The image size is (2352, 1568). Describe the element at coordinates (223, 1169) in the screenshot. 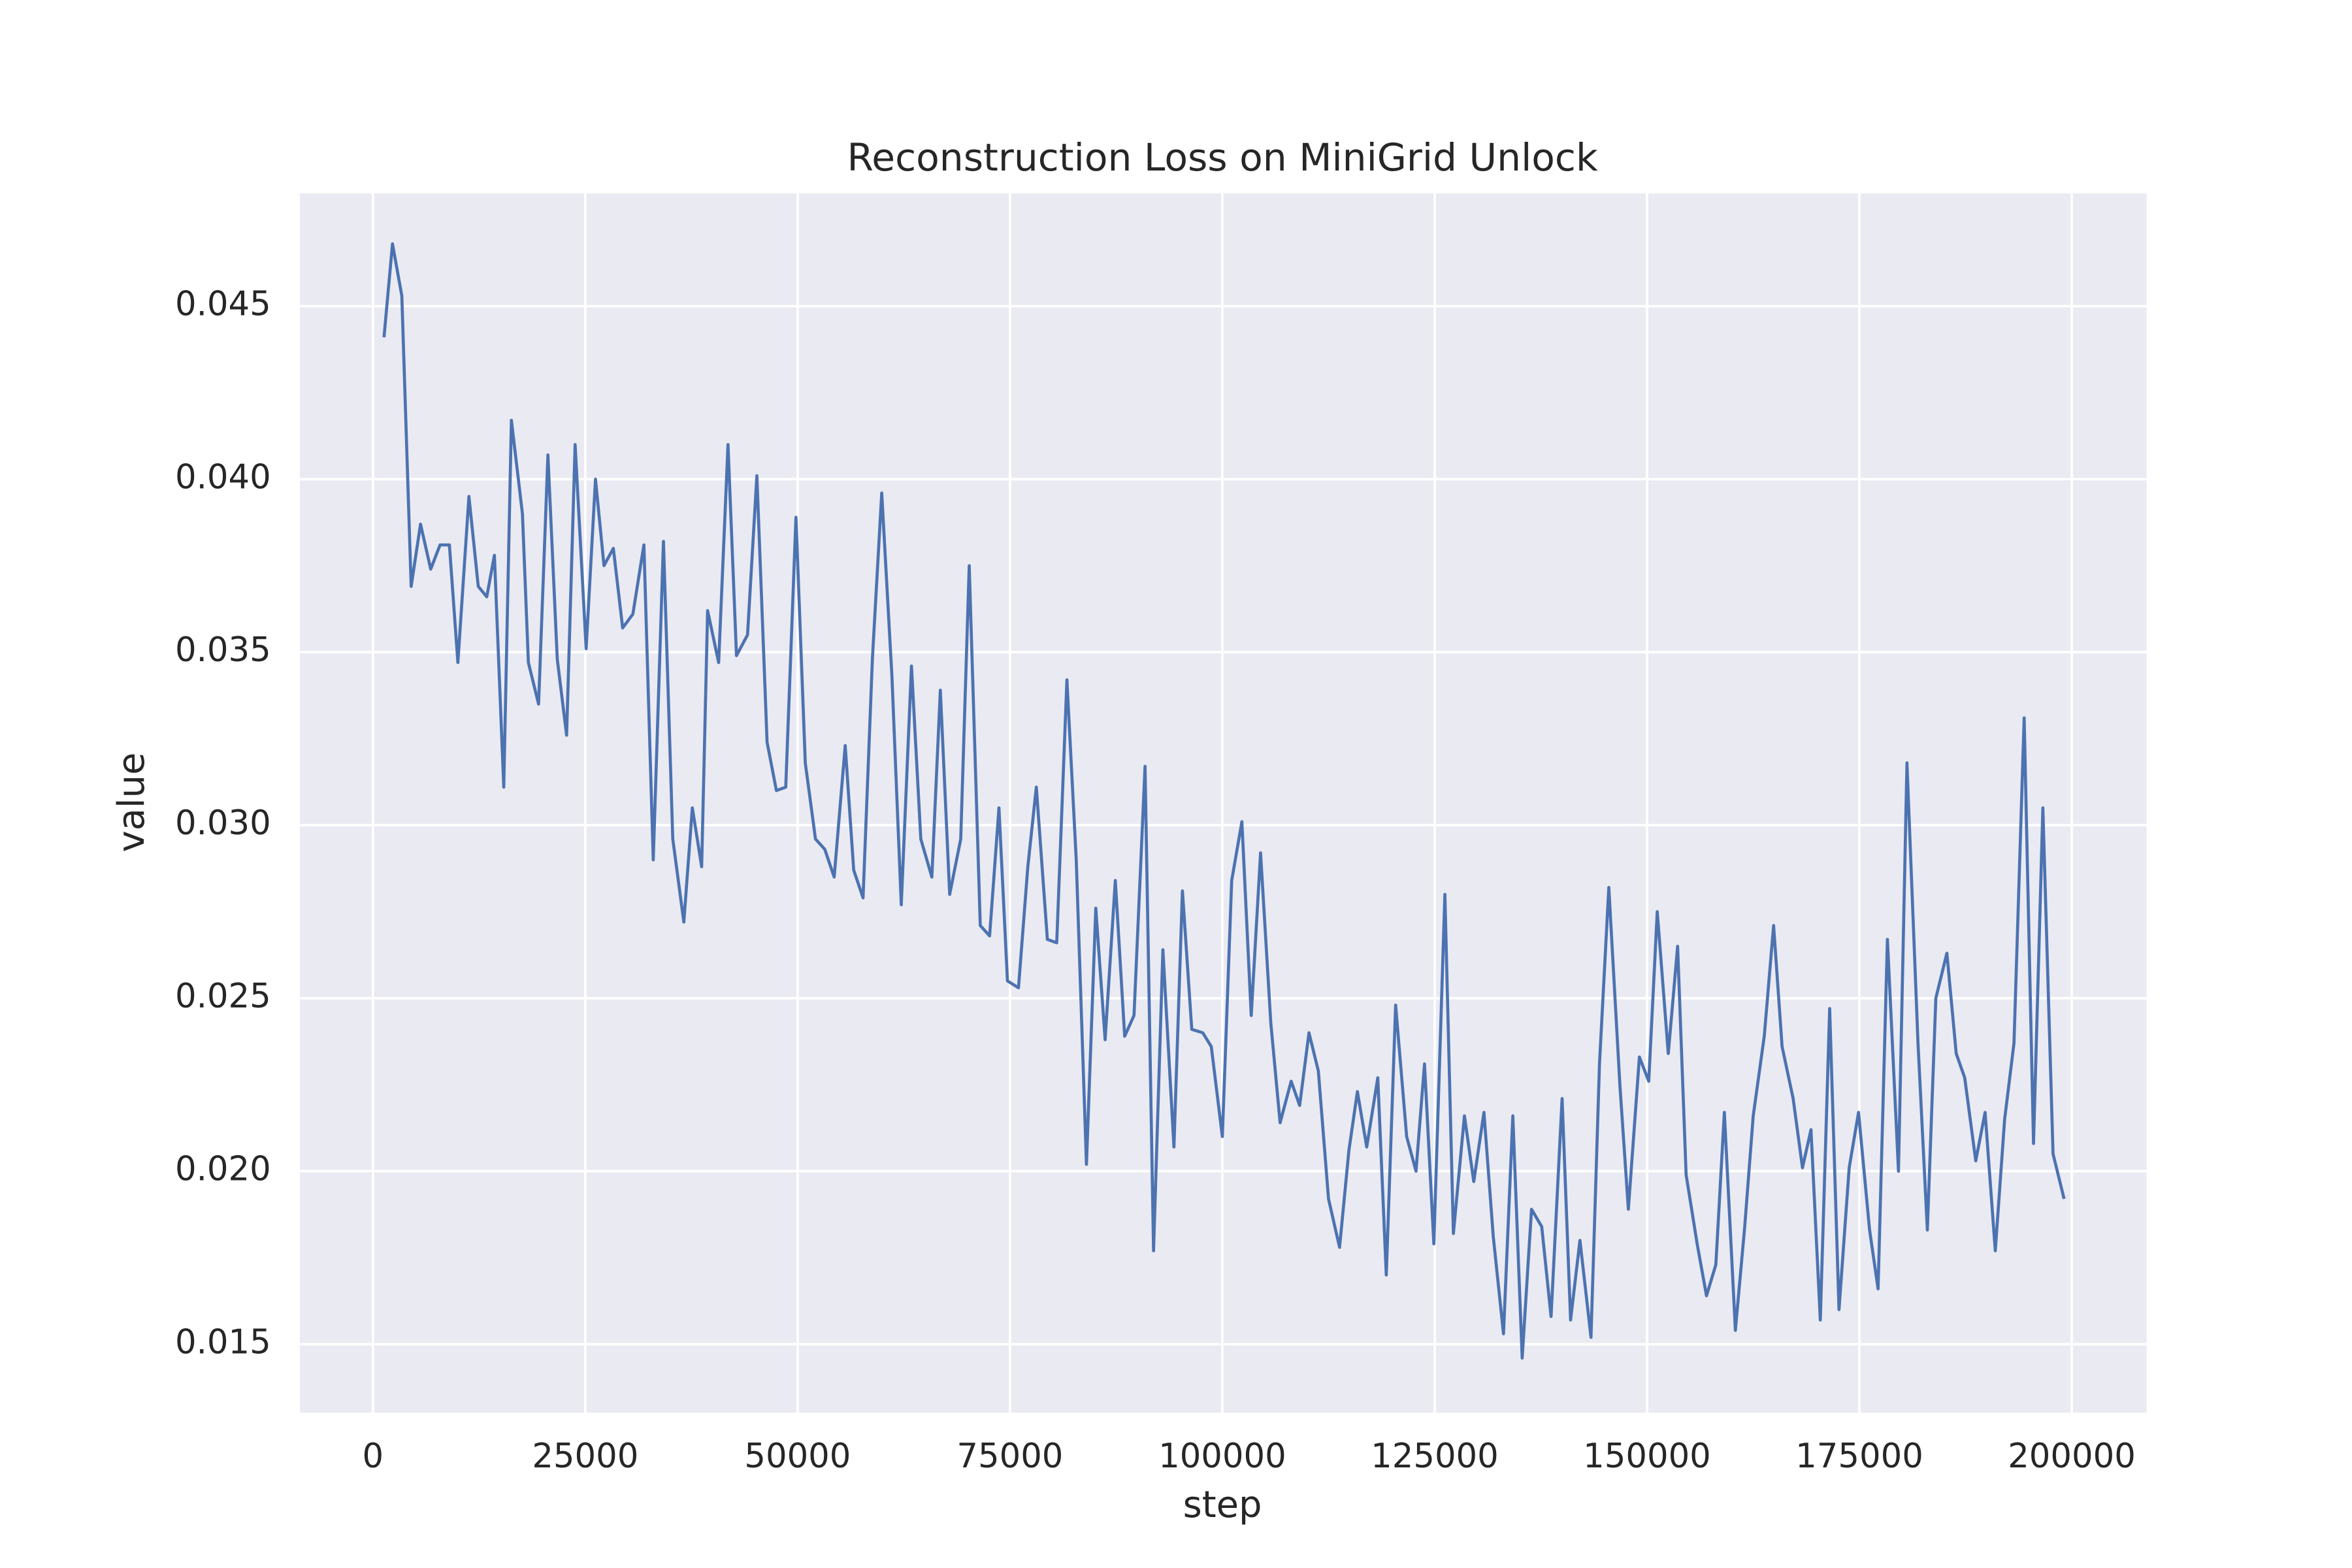

I see `y-tick-label: 0.020` at that location.